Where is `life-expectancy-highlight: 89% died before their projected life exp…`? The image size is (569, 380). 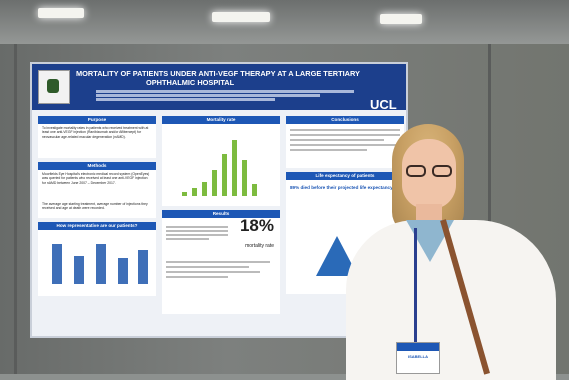 life-expectancy-highlight: 89% died before their projected life exp… is located at coordinates (341, 187).